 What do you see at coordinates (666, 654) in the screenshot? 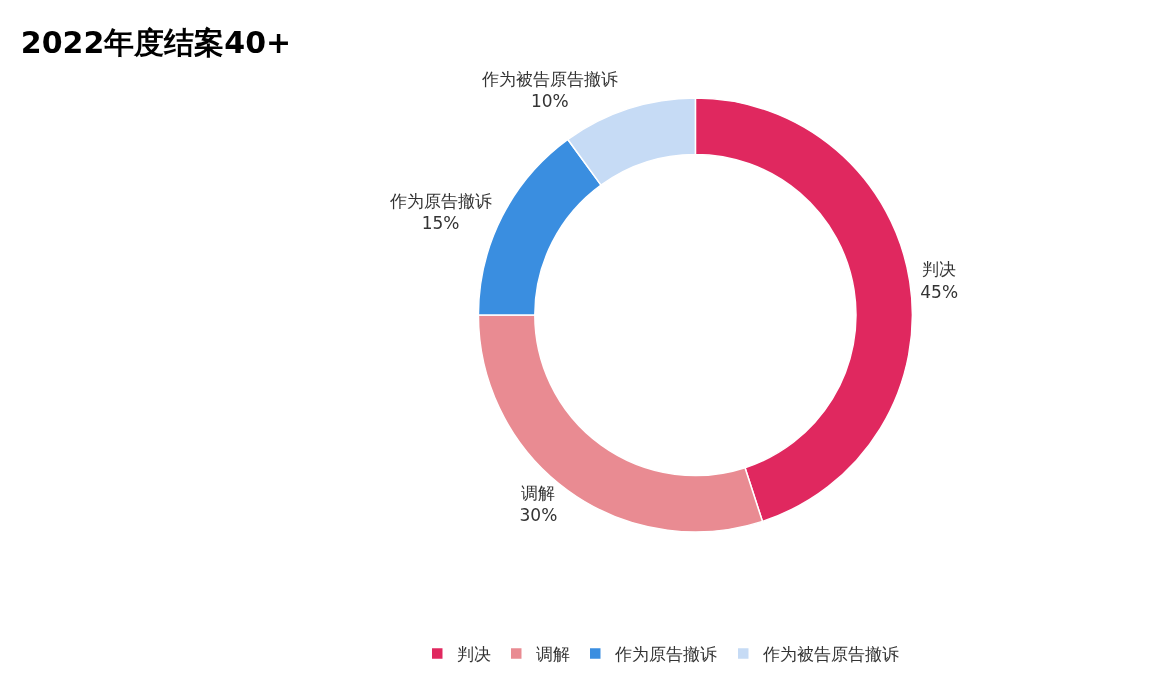
I see `legend-label: 作为原告撤诉` at bounding box center [666, 654].